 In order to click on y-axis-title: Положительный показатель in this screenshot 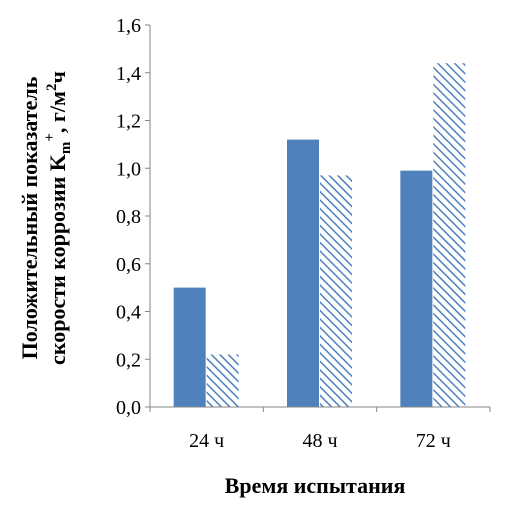, I will do `click(29, 217)`.